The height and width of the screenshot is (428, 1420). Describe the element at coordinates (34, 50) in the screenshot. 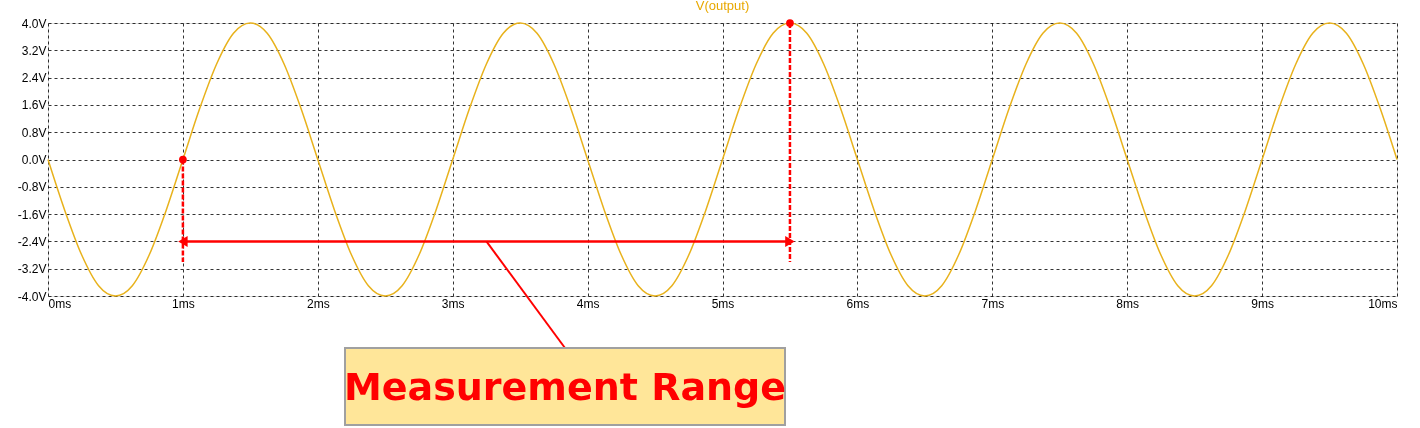

I see `y-tick-label: 3.2V` at that location.